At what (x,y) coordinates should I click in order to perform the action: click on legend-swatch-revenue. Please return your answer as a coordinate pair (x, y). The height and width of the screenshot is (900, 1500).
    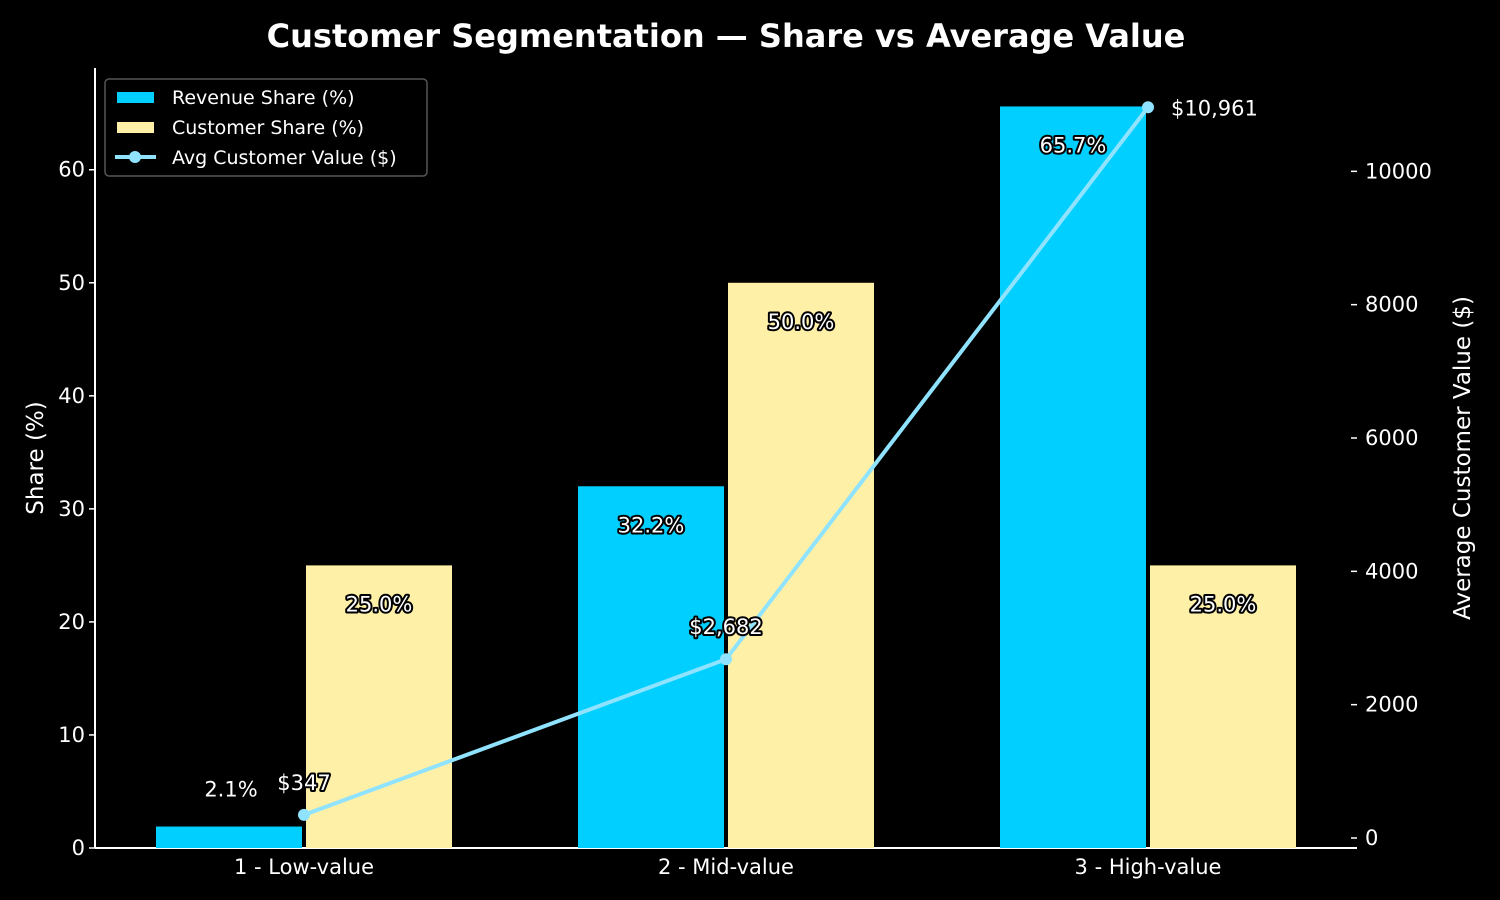
    Looking at the image, I should click on (135, 97).